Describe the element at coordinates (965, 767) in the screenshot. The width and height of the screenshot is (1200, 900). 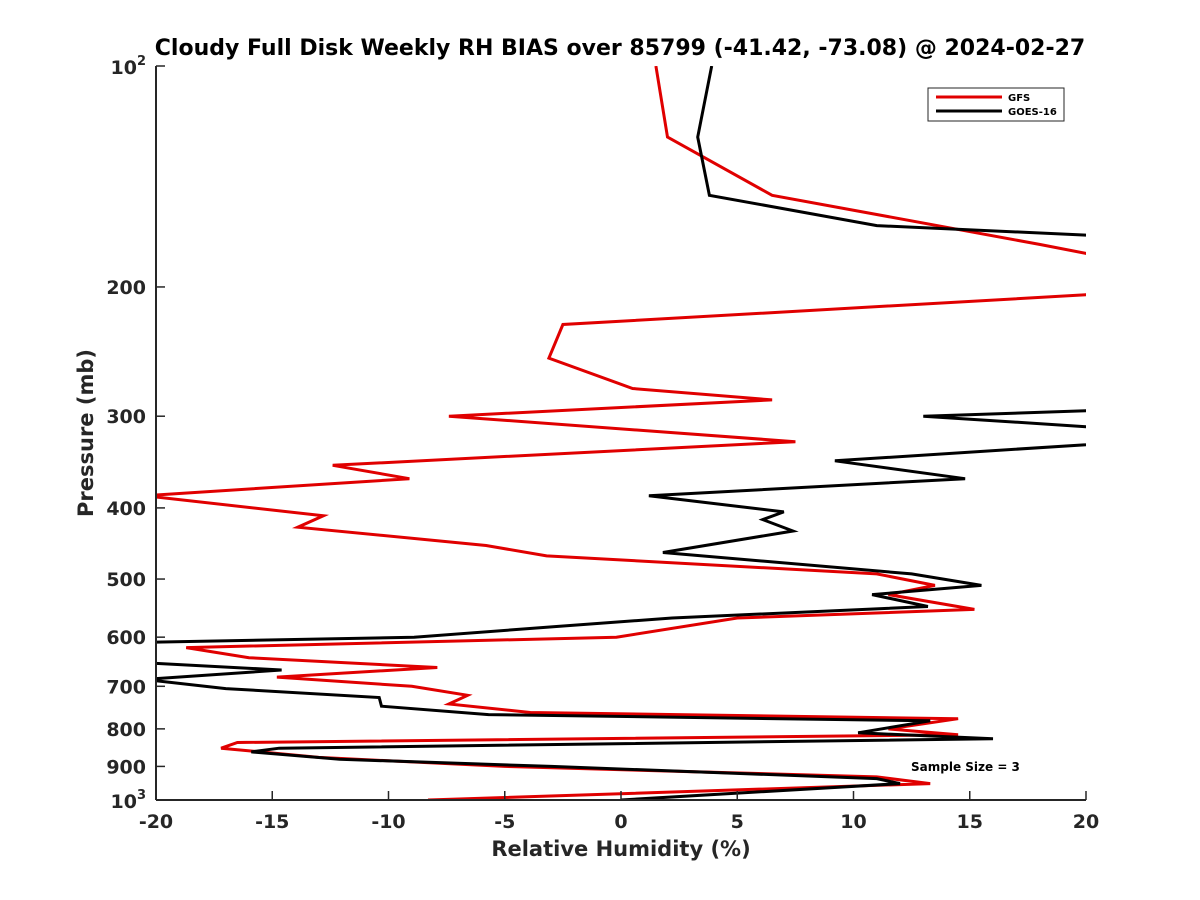
I see `sample-size-annotation: Sample Size = 3` at that location.